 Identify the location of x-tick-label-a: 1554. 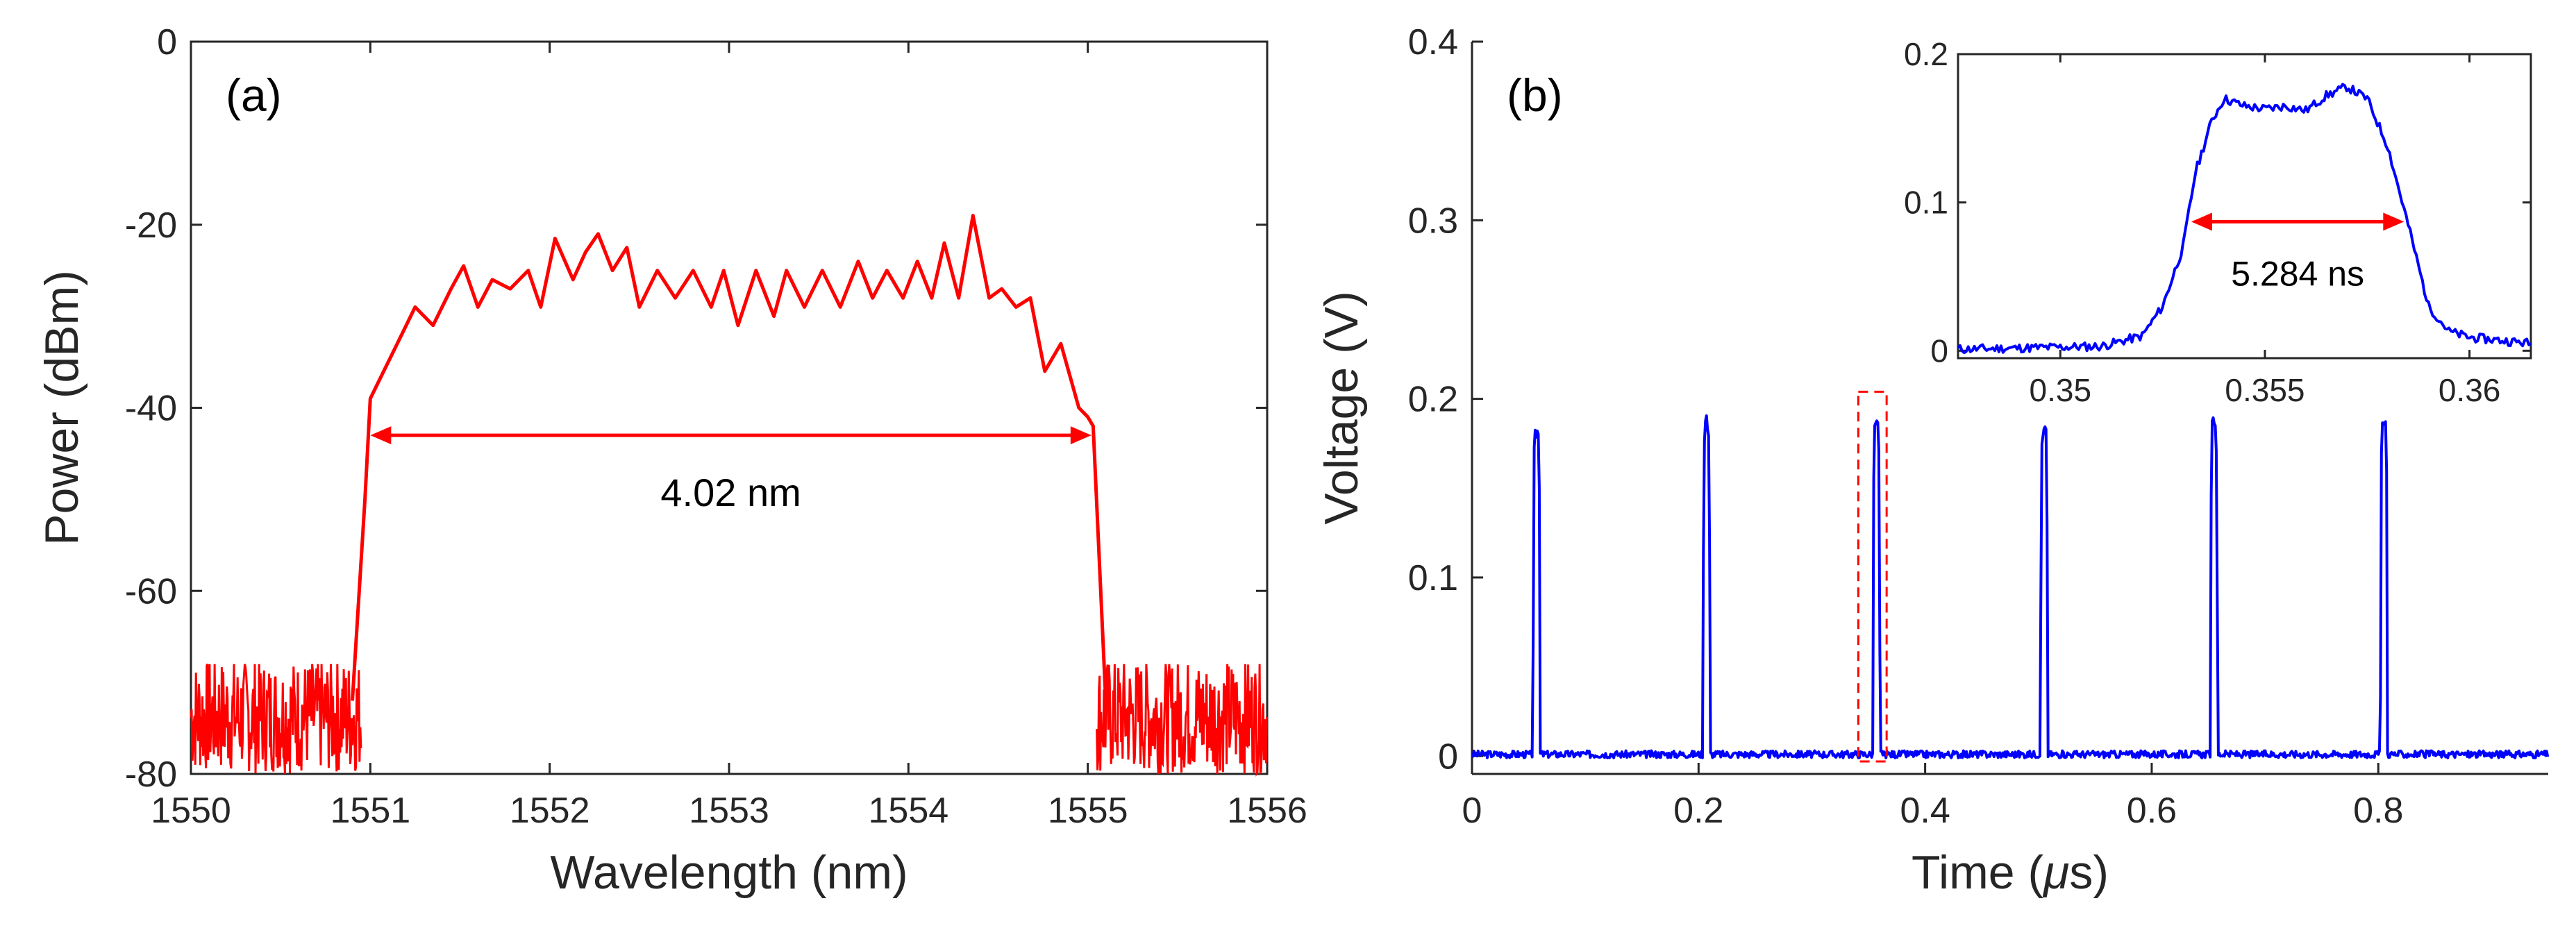
(908, 811).